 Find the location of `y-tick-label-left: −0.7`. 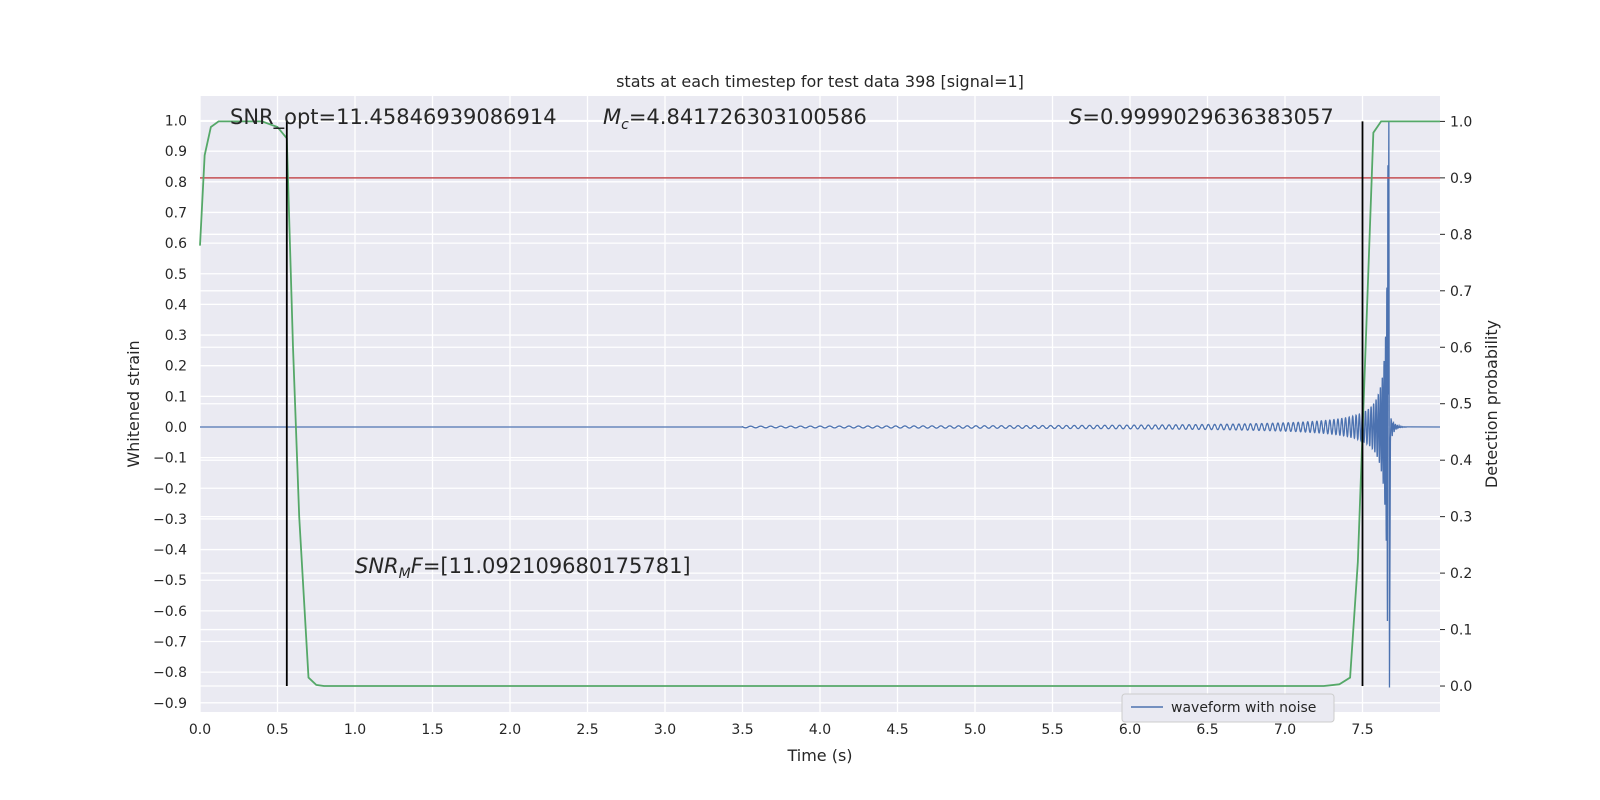

y-tick-label-left: −0.7 is located at coordinates (170, 643).